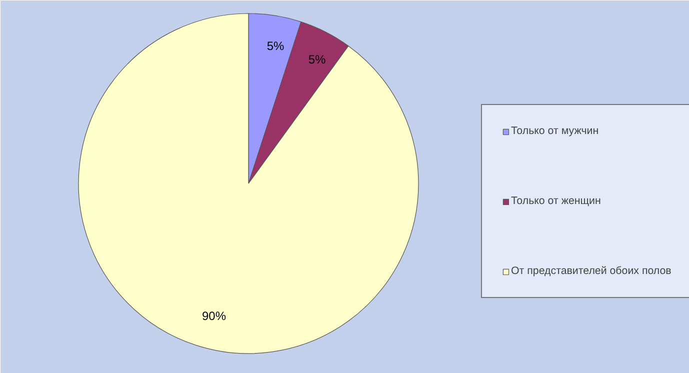 The width and height of the screenshot is (689, 373). Describe the element at coordinates (555, 131) in the screenshot. I see `legend-label: Только от мужчин` at that location.